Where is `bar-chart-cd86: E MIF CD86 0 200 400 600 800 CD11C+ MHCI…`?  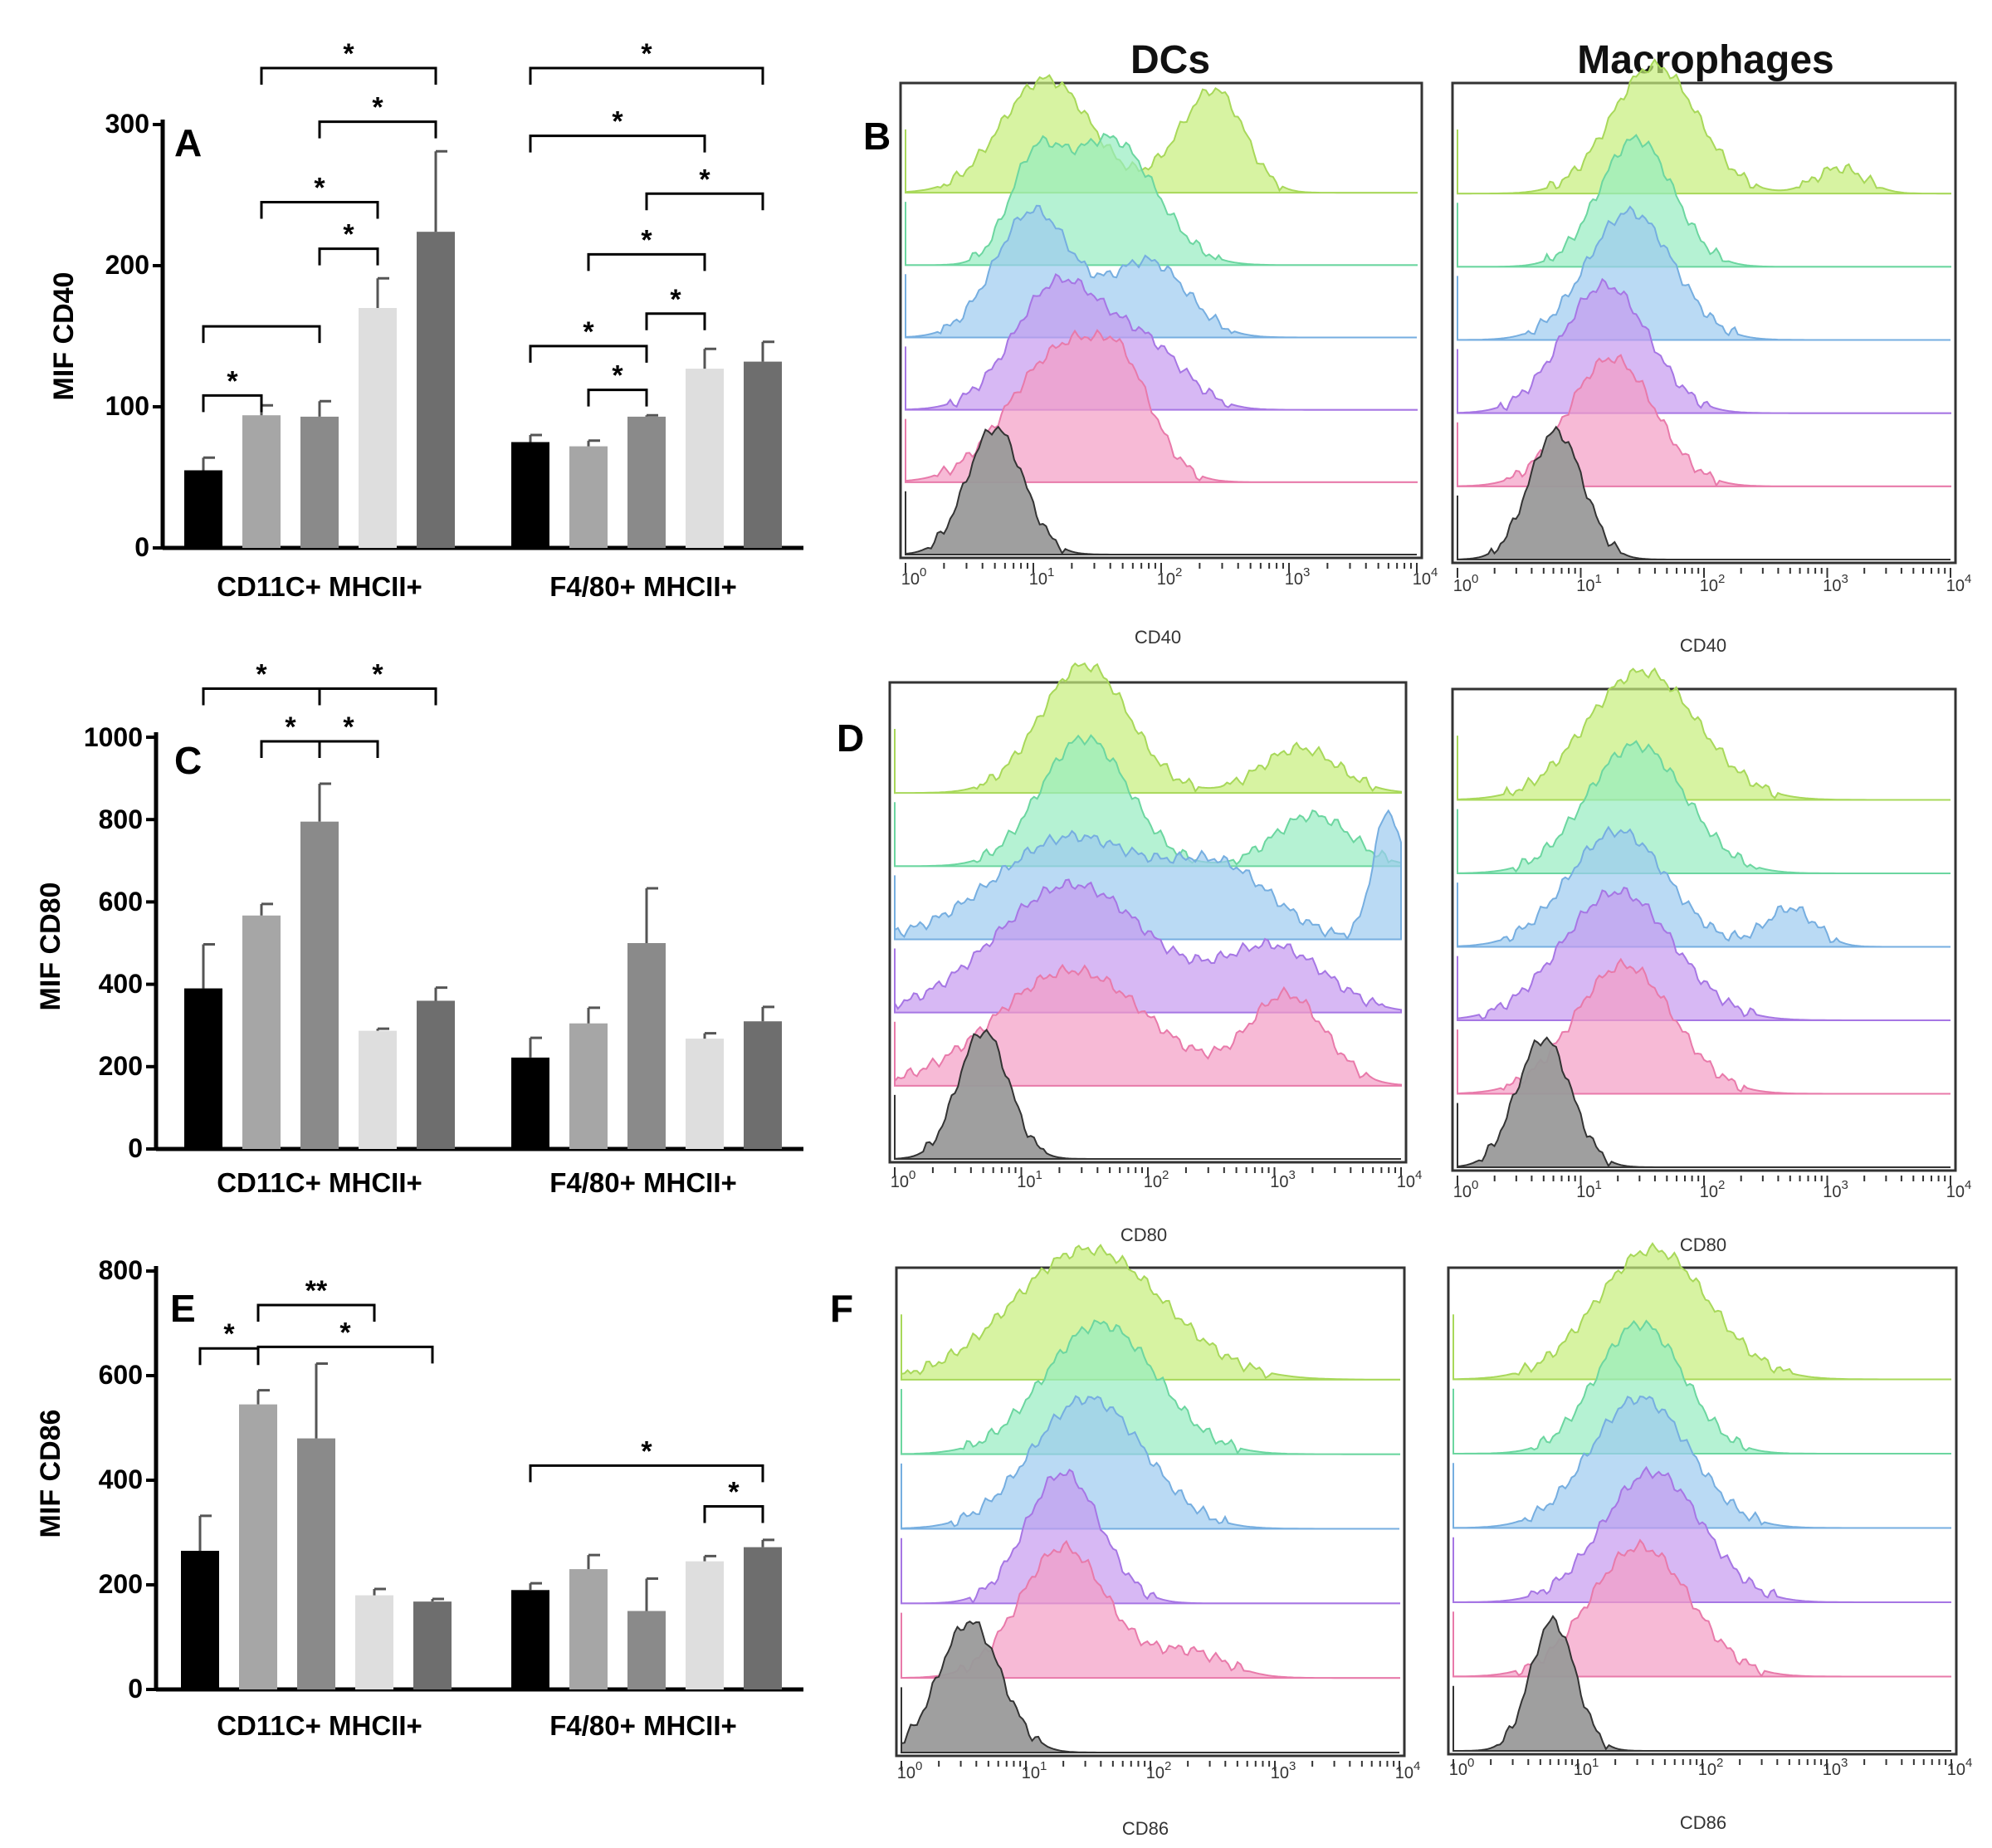 bar-chart-cd86: E MIF CD86 0 200 400 600 800 CD11C+ MHCI… is located at coordinates (419, 1498).